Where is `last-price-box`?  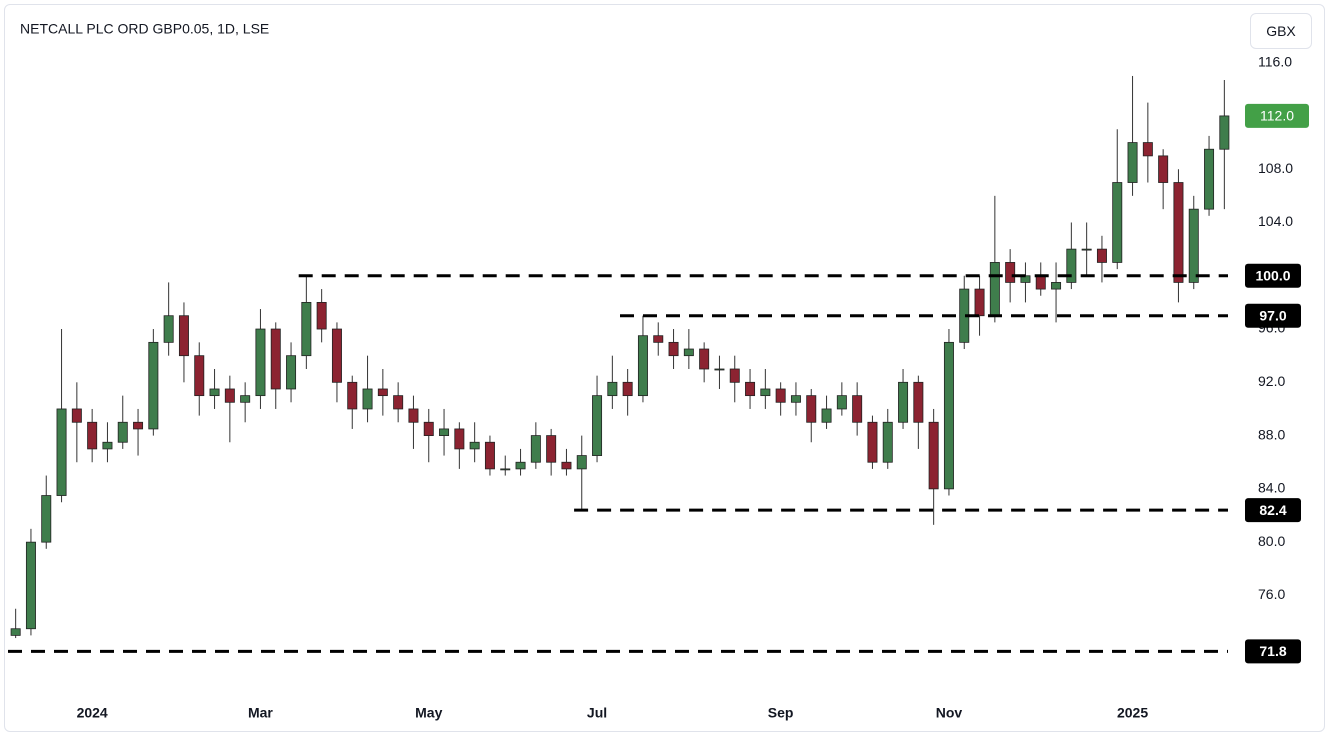
last-price-box is located at coordinates (1277, 115).